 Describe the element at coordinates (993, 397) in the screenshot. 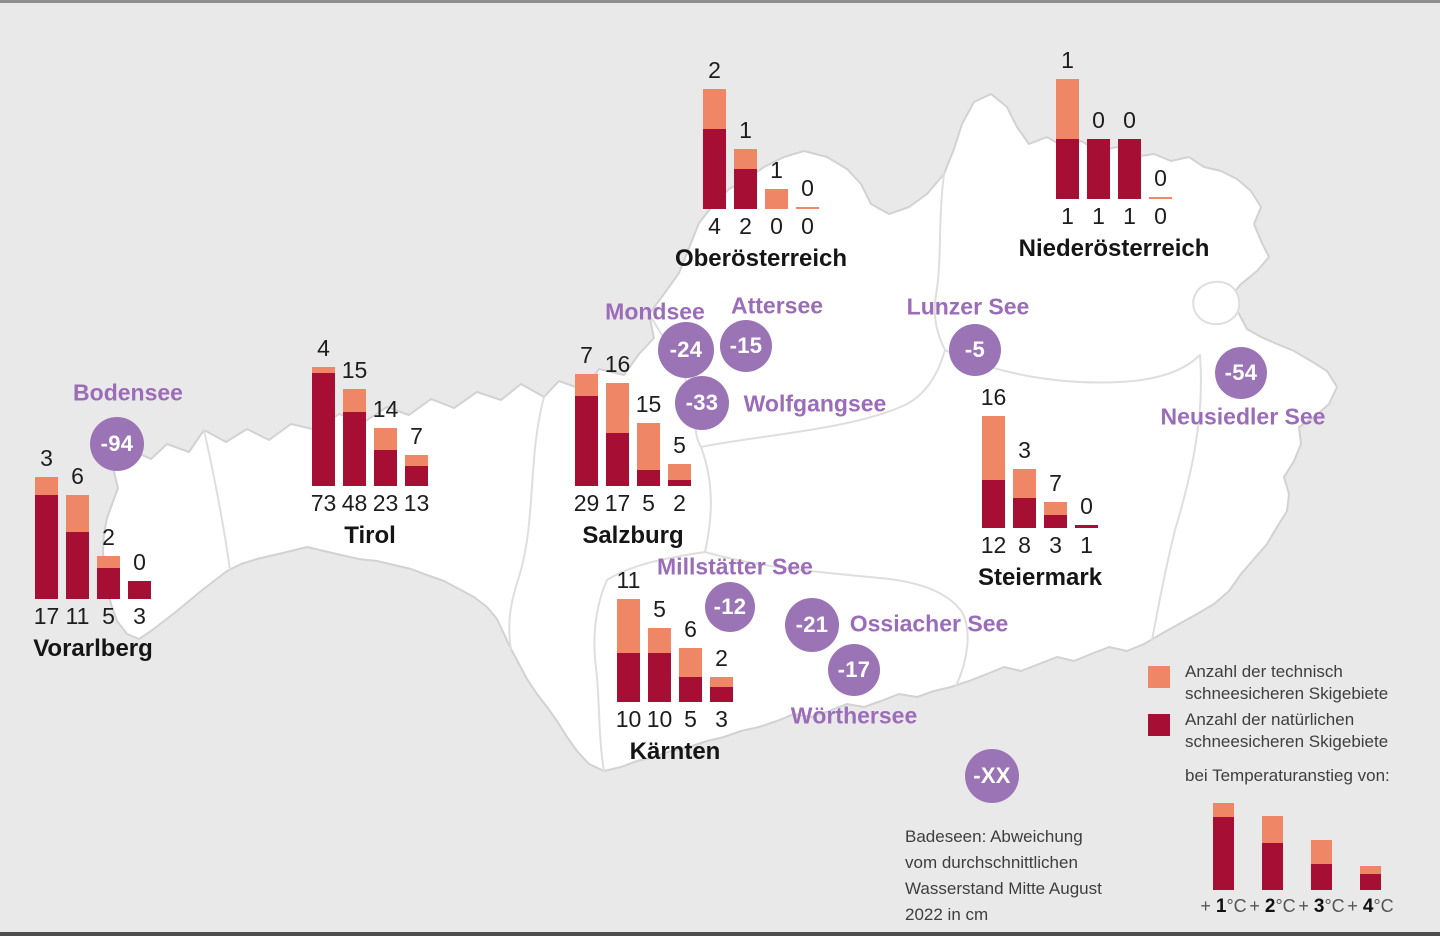

I see `bar-value-technical: 16` at that location.